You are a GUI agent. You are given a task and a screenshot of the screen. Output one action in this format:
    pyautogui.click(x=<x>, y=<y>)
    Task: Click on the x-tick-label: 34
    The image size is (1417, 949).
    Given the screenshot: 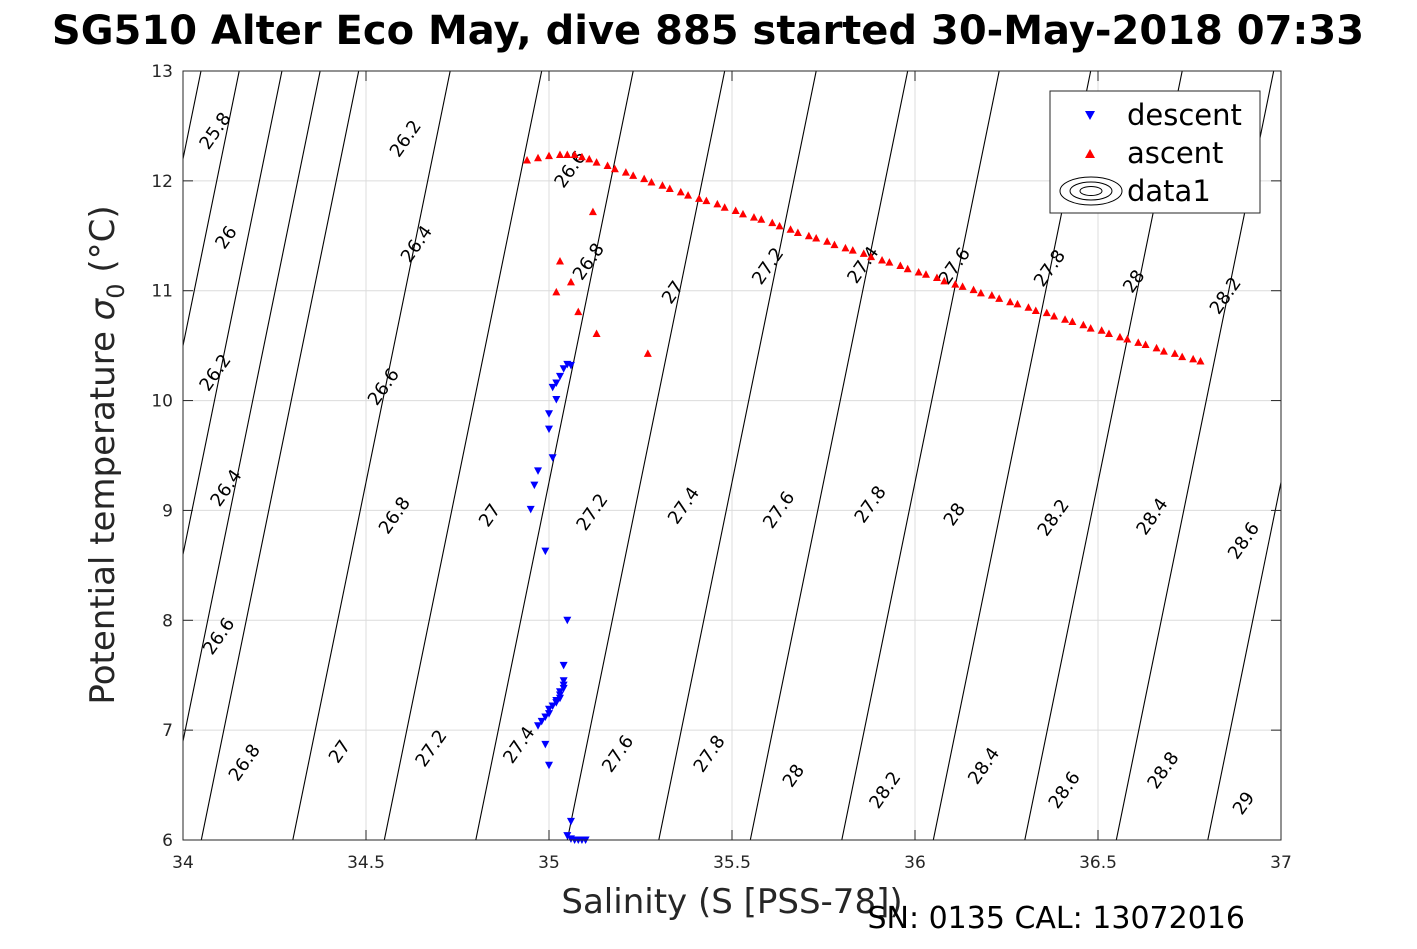 What is the action you would take?
    pyautogui.click(x=183, y=863)
    